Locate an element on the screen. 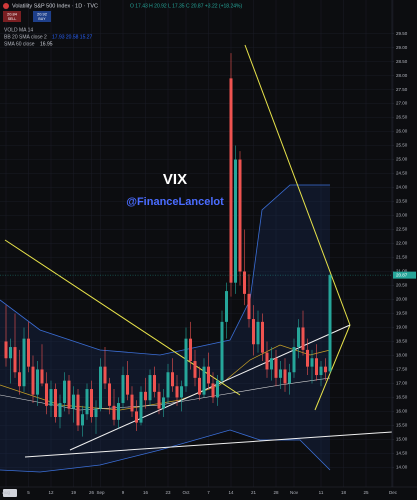 The image size is (417, 500). sell-label: SELL is located at coordinates (12, 19).